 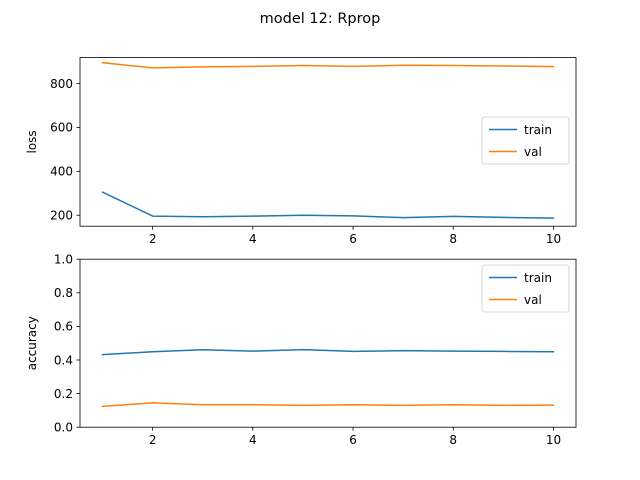 I want to click on y-axis-label: loss, so click(x=32, y=141).